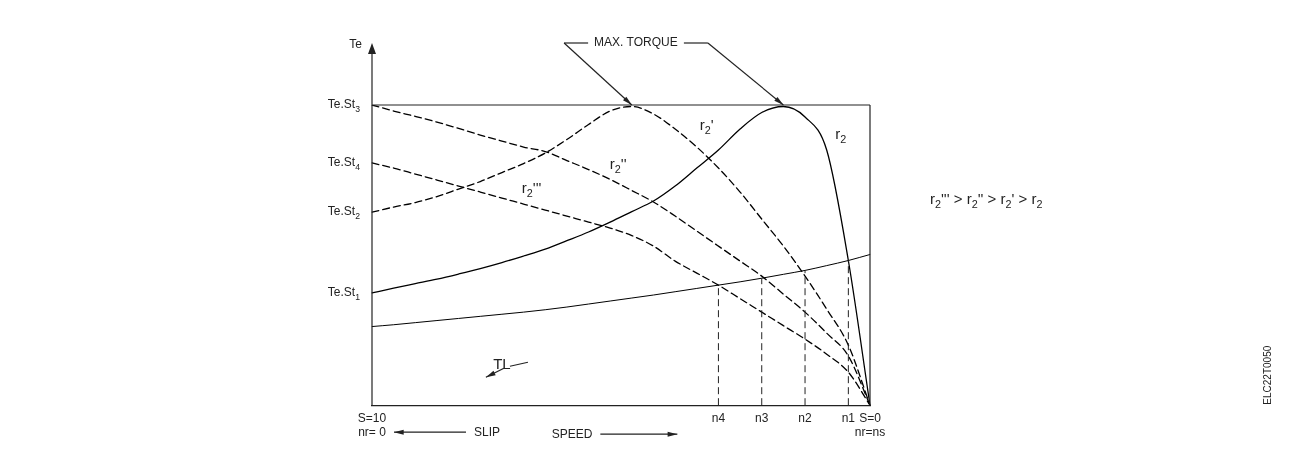 The image size is (1289, 452). I want to click on text: MAX. TORQUE, so click(636, 42).